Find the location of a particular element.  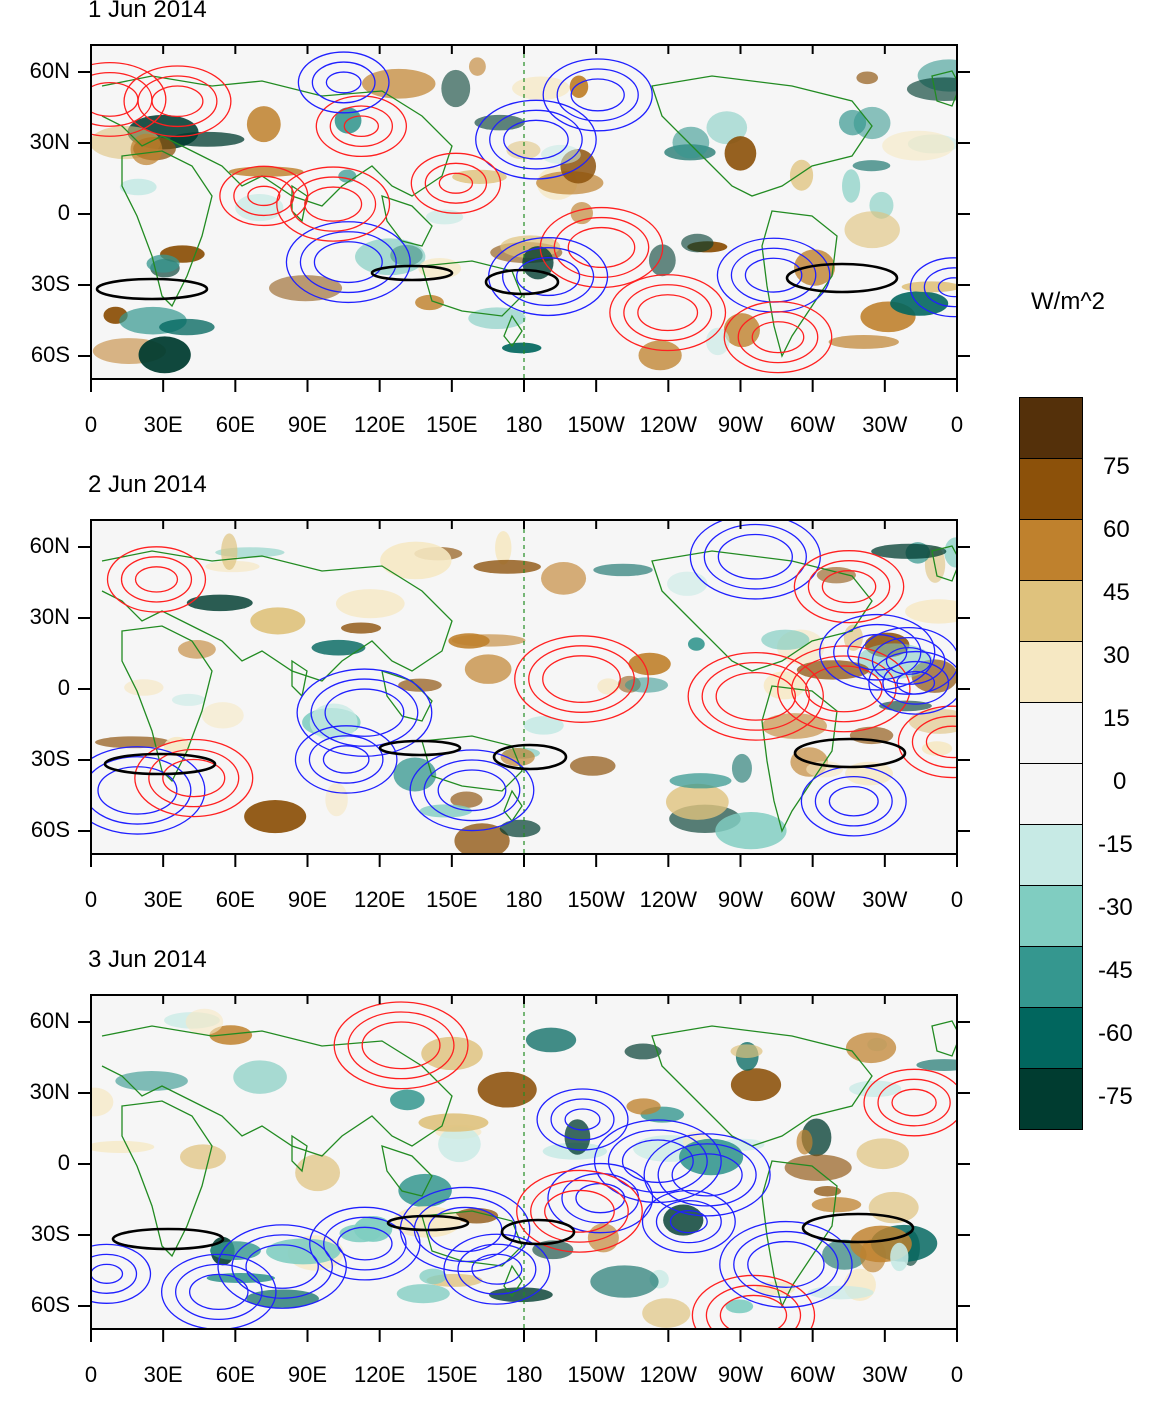

colorbar-label: 45 is located at coordinates (1116, 592).